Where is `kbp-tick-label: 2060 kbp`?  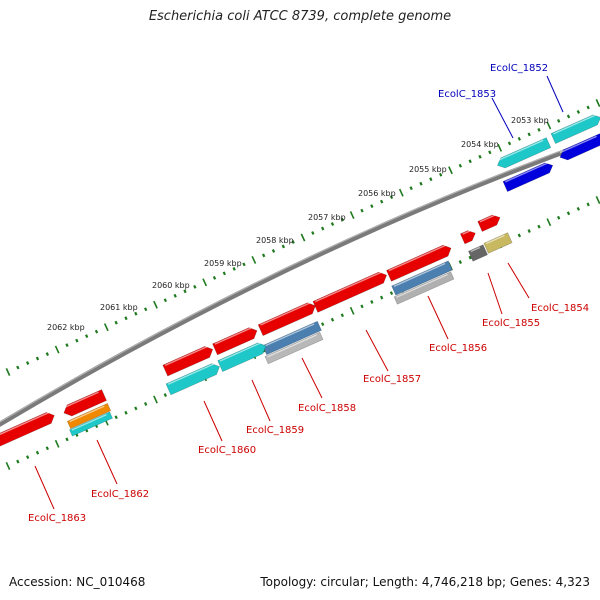 kbp-tick-label: 2060 kbp is located at coordinates (171, 285).